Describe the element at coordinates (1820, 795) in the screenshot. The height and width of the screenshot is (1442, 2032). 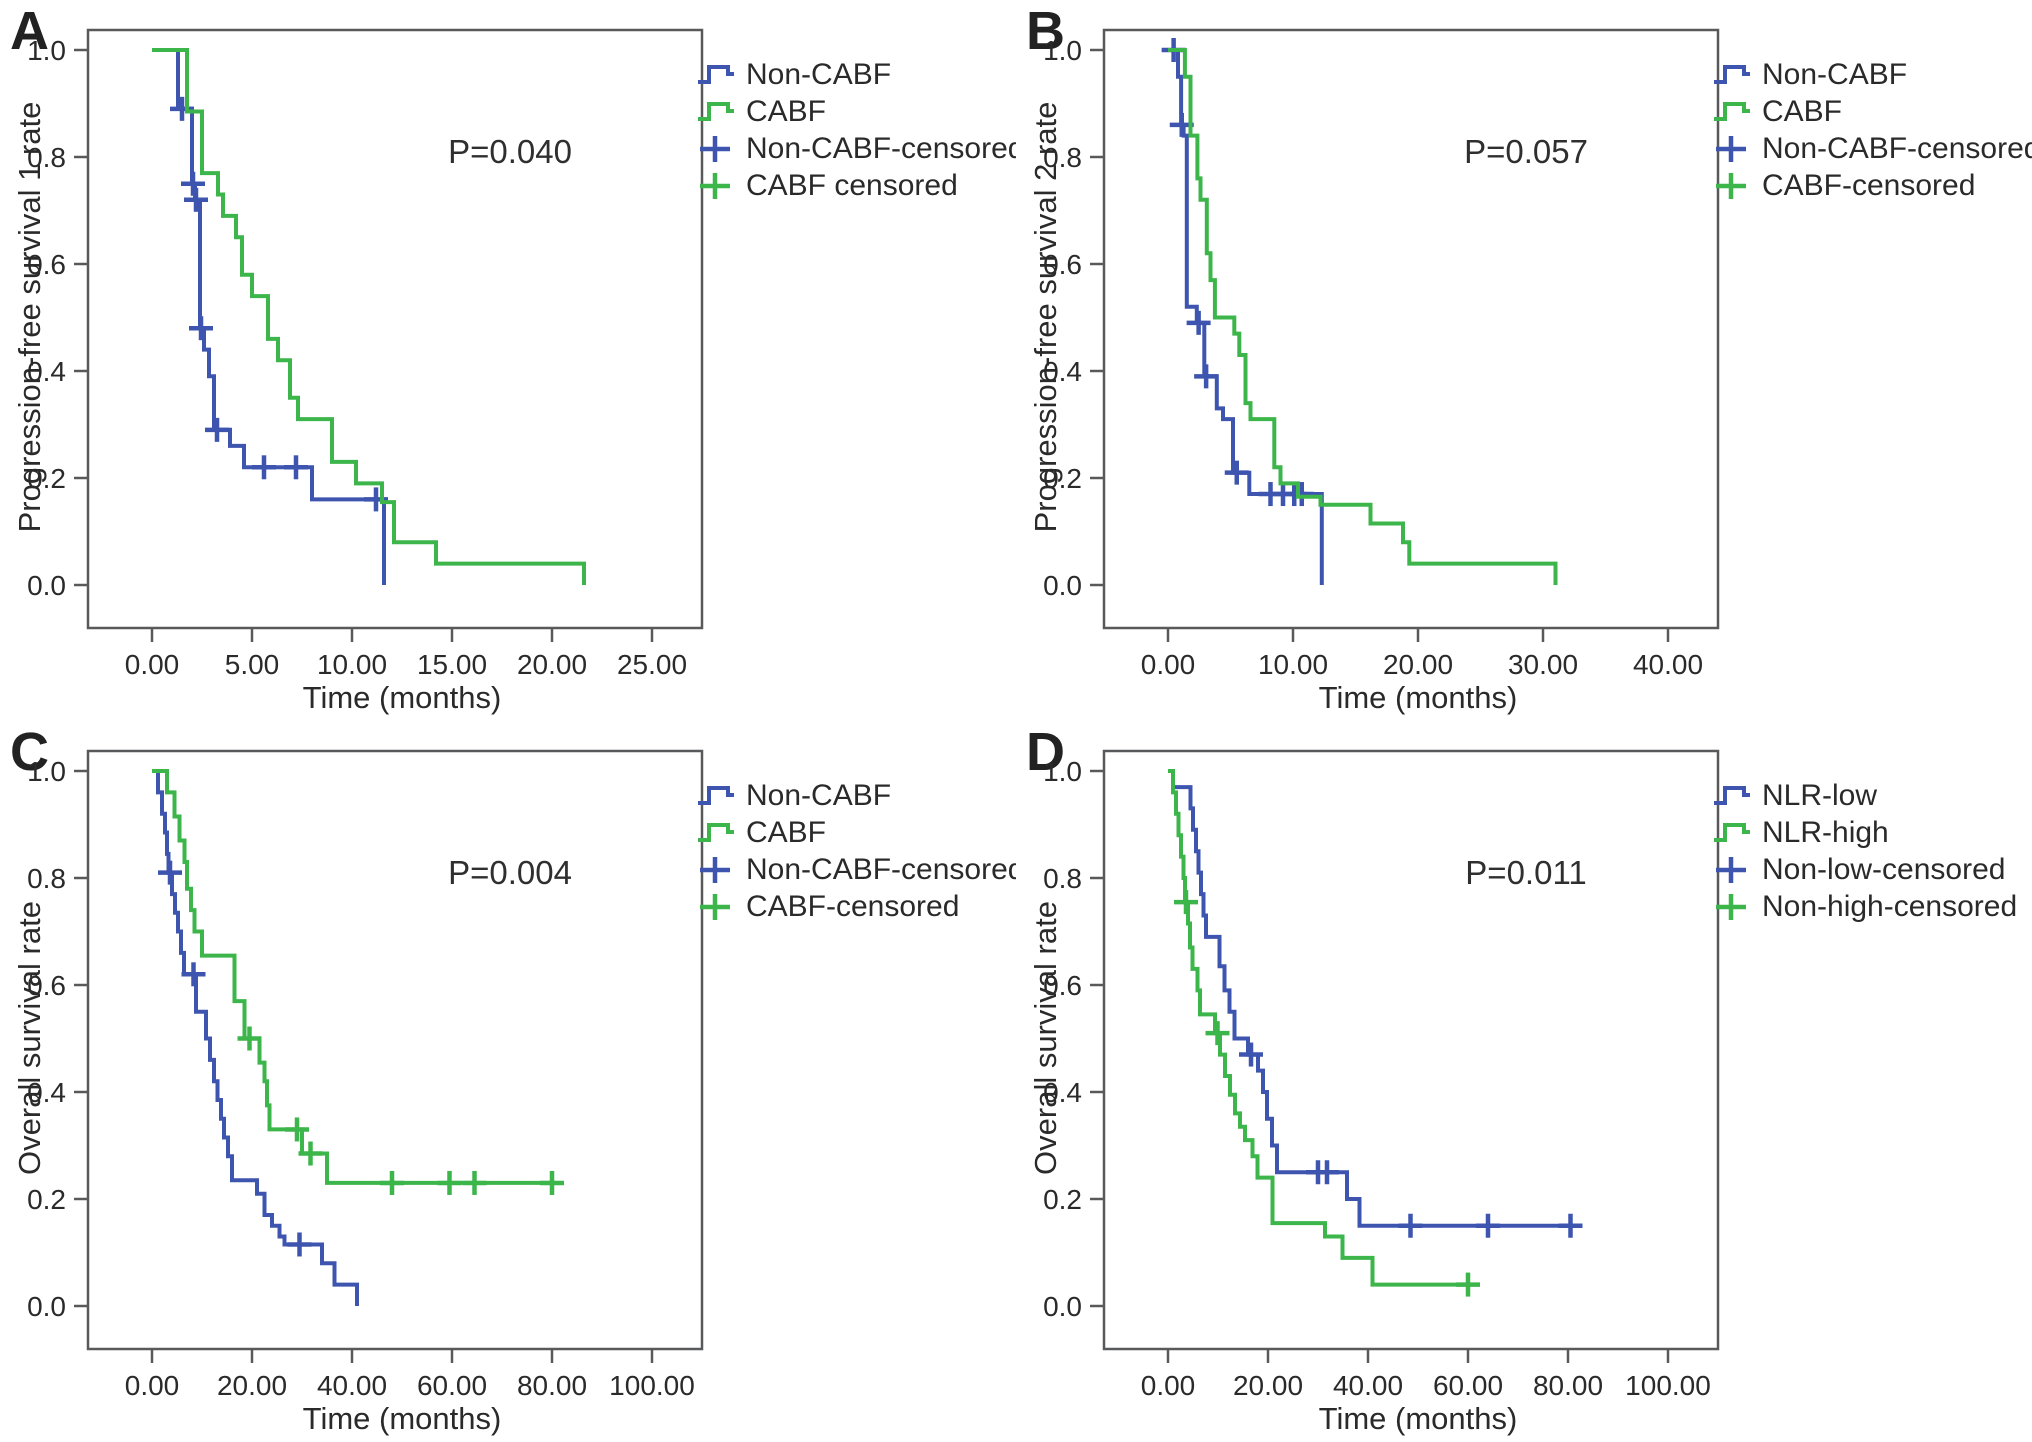
I see `legend-label: NLR-low` at that location.